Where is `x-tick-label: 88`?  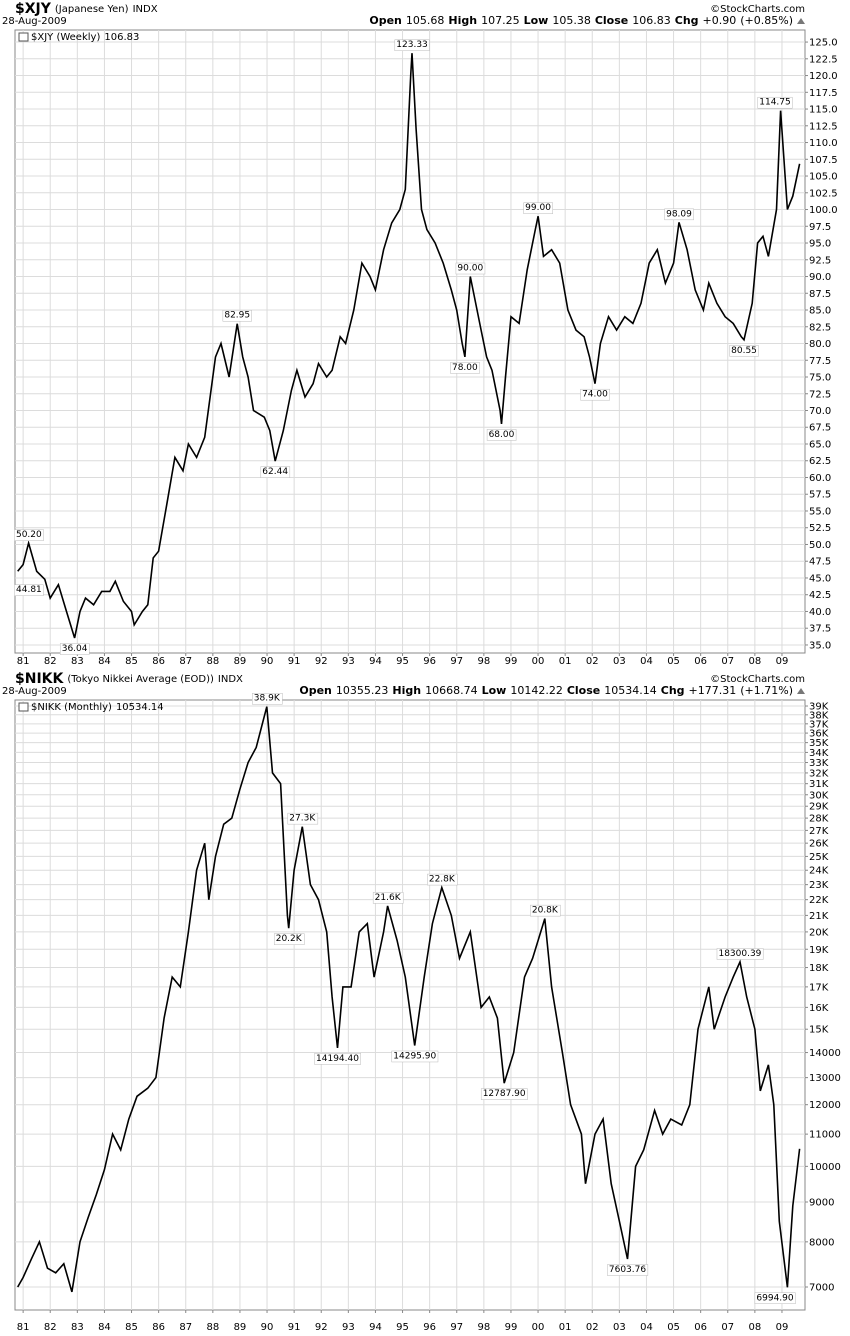
x-tick-label: 88 is located at coordinates (212, 1327).